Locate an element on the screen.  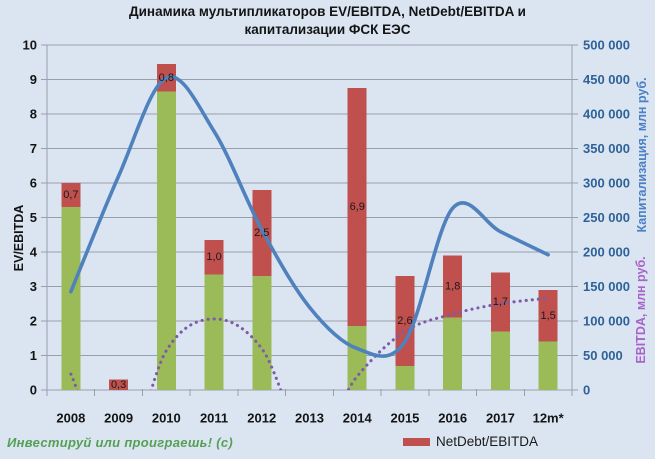
x-category-label: 2009 is located at coordinates (118, 418).